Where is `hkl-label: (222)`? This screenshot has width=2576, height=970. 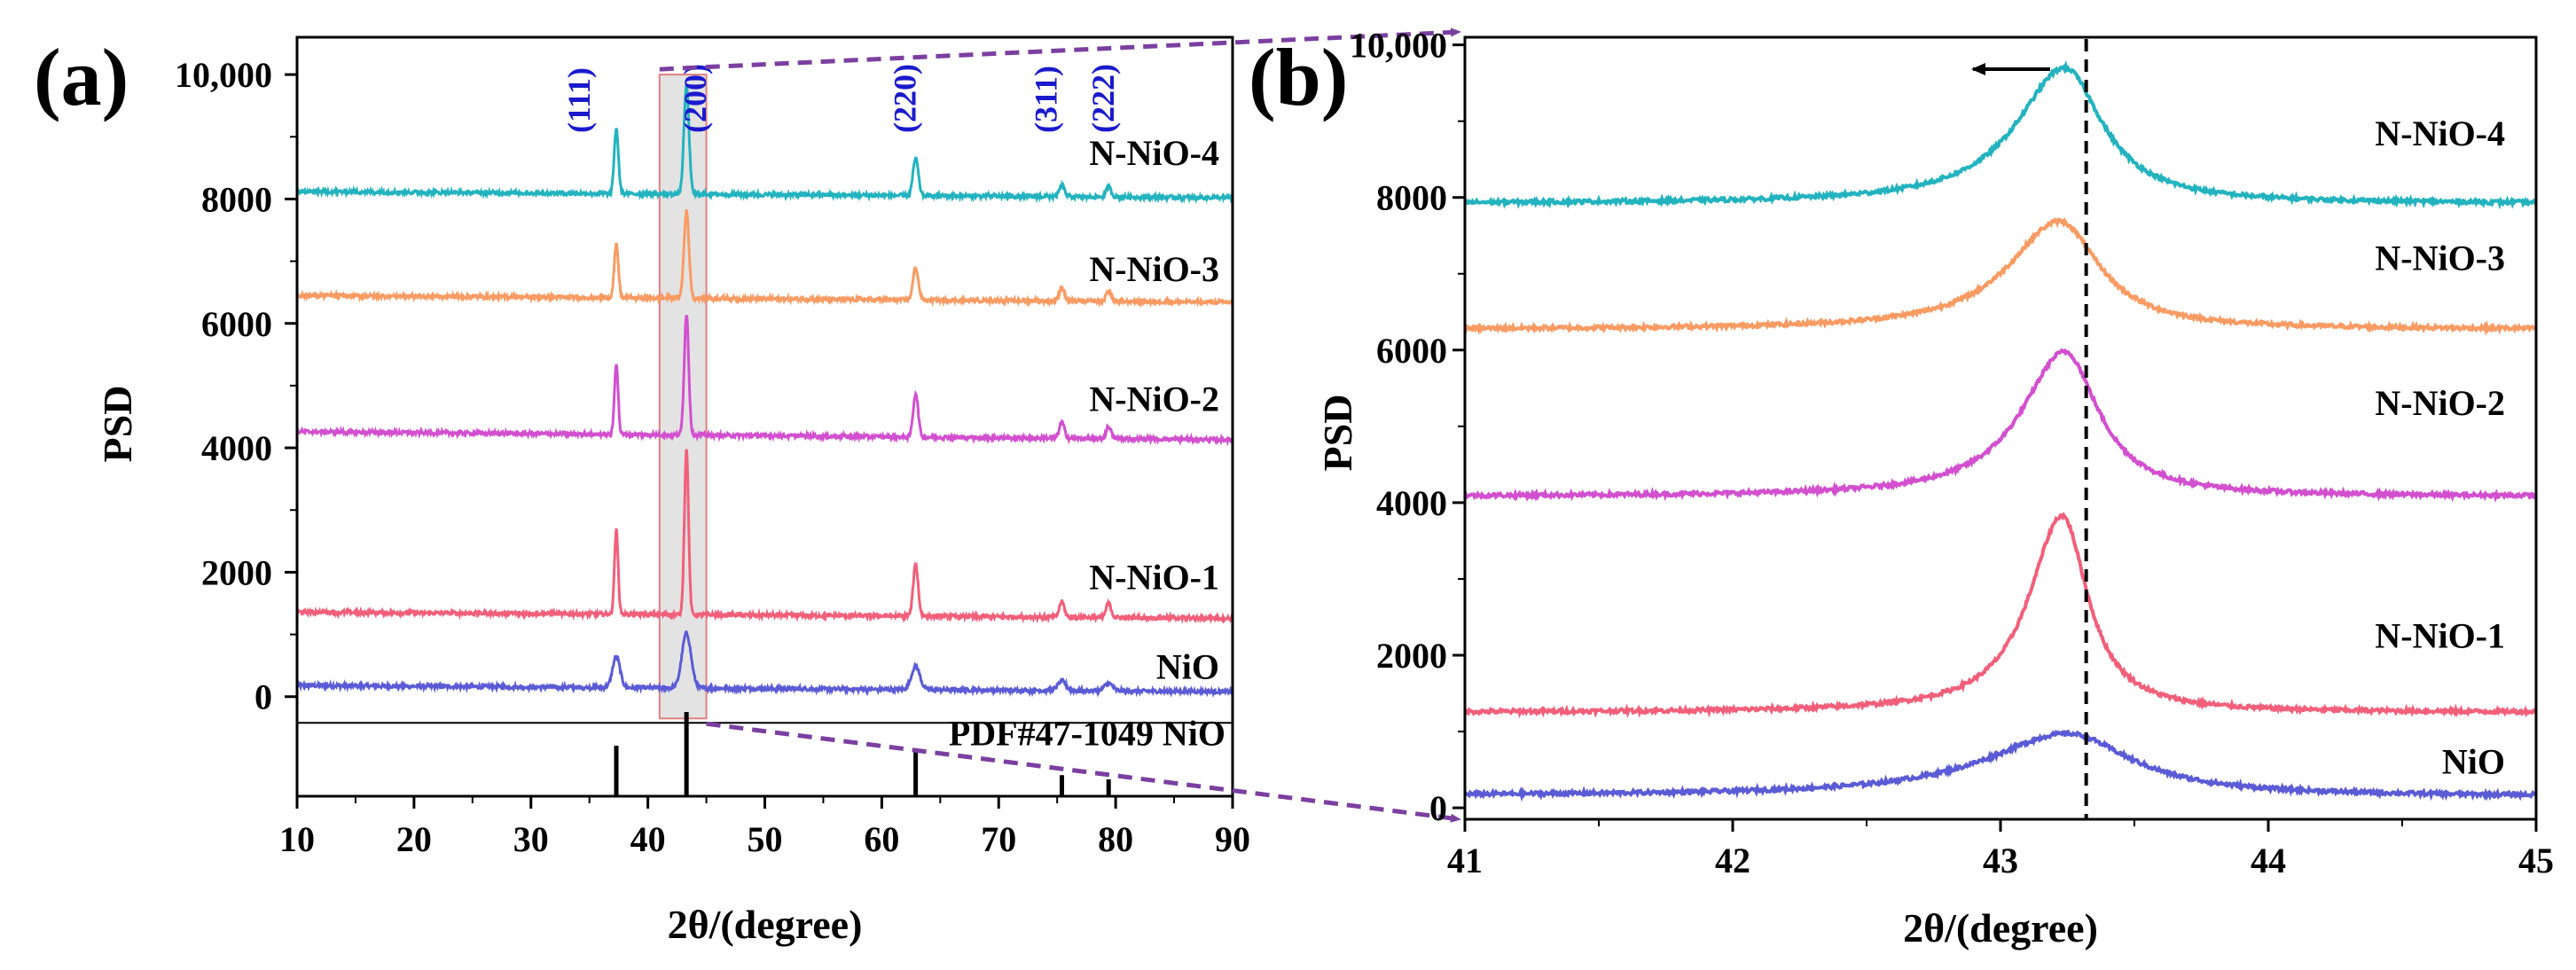 hkl-label: (222) is located at coordinates (1103, 98).